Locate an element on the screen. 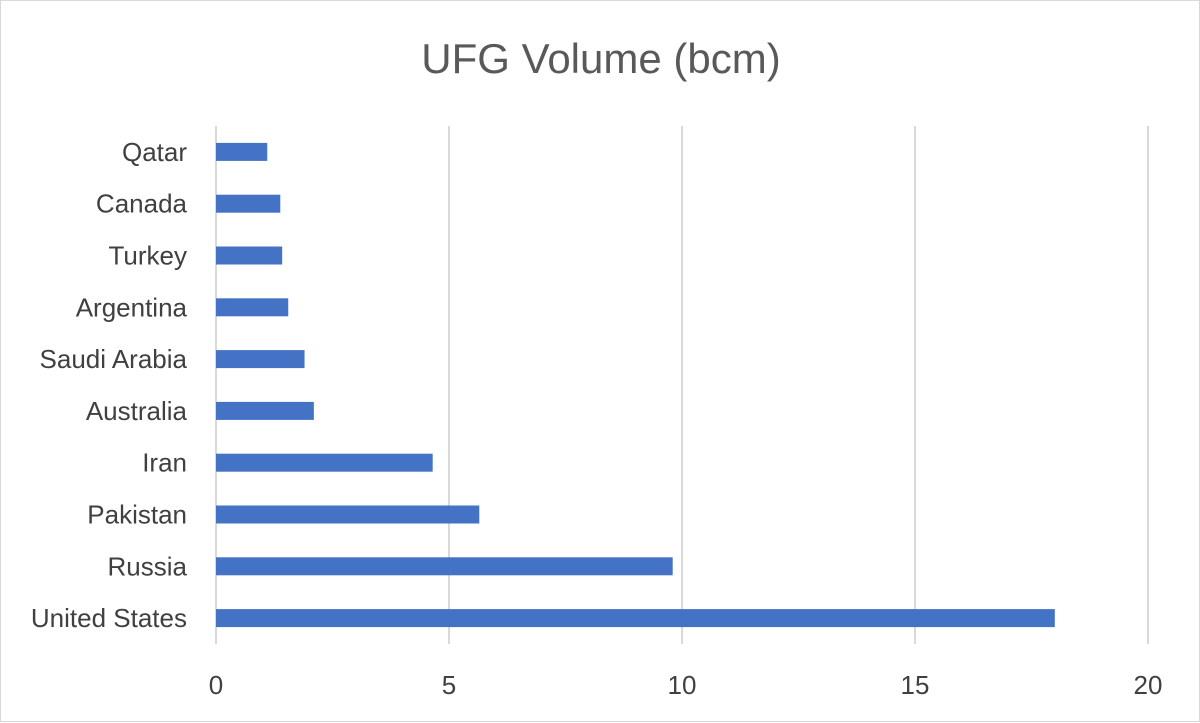  x-tick-label: 5 is located at coordinates (449, 685).